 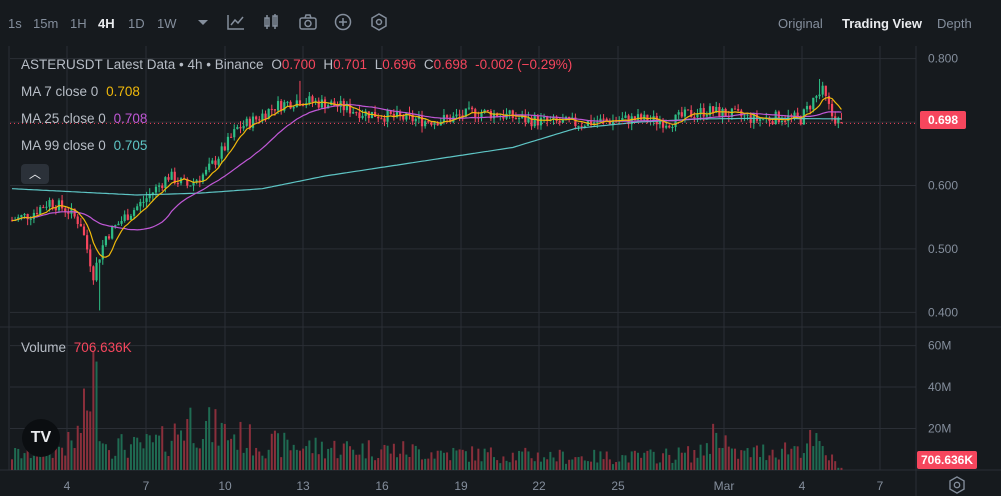 What do you see at coordinates (136, 23) in the screenshot?
I see `interval-1d: 1D` at bounding box center [136, 23].